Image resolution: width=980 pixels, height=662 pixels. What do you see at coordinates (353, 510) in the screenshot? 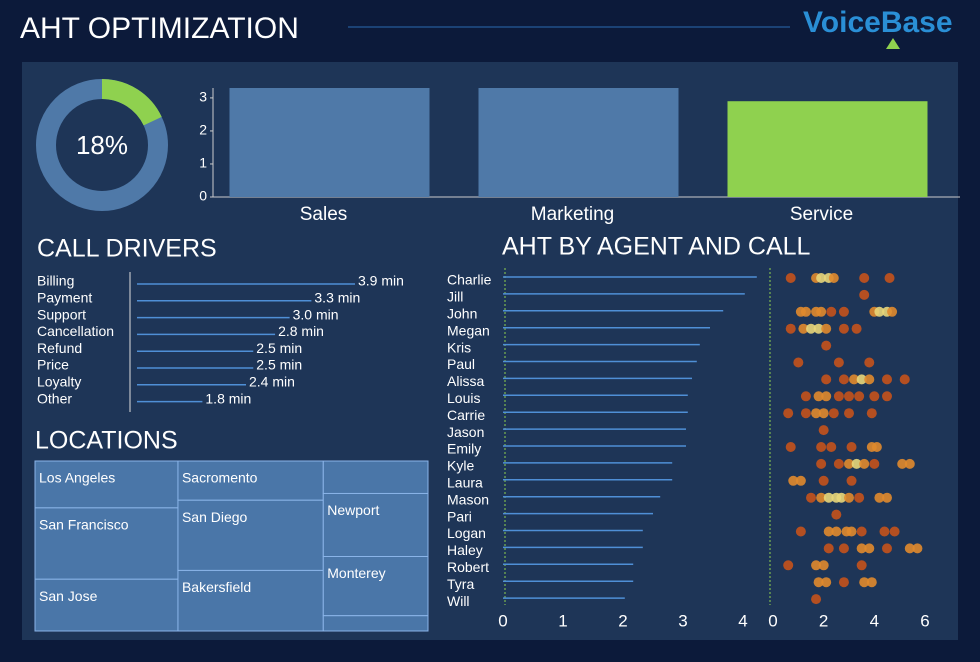
I see `cell-label: Newport` at bounding box center [353, 510].